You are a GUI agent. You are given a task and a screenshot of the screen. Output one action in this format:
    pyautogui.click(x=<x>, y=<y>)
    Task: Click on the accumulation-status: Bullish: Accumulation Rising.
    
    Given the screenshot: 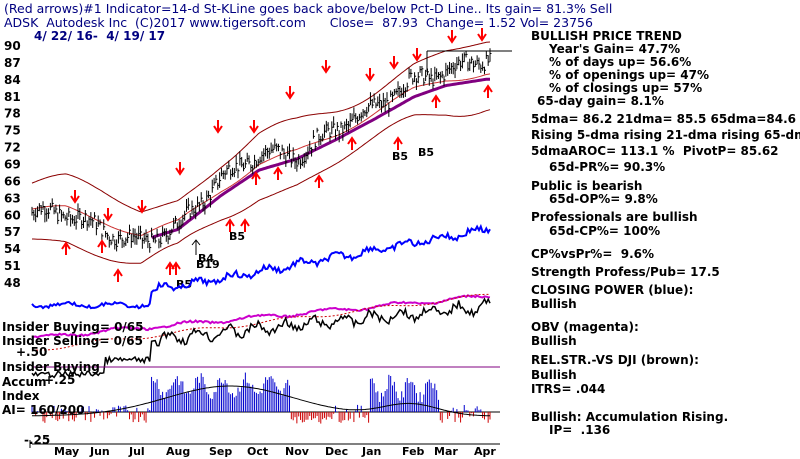 What is the action you would take?
    pyautogui.click(x=630, y=417)
    